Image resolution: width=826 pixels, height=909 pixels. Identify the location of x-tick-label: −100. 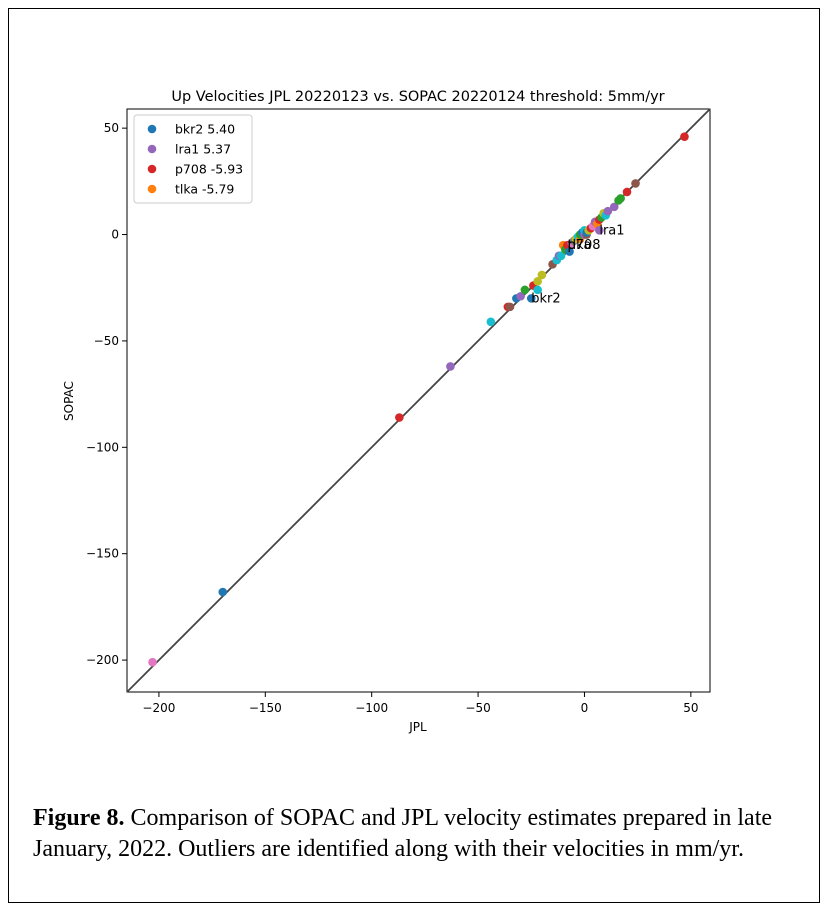
(371, 708).